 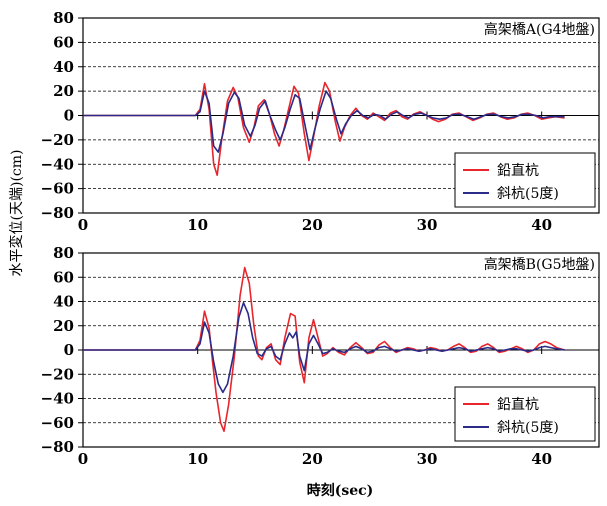 What do you see at coordinates (340, 490) in the screenshot?
I see `x-axis-label: 時刻(sec)` at bounding box center [340, 490].